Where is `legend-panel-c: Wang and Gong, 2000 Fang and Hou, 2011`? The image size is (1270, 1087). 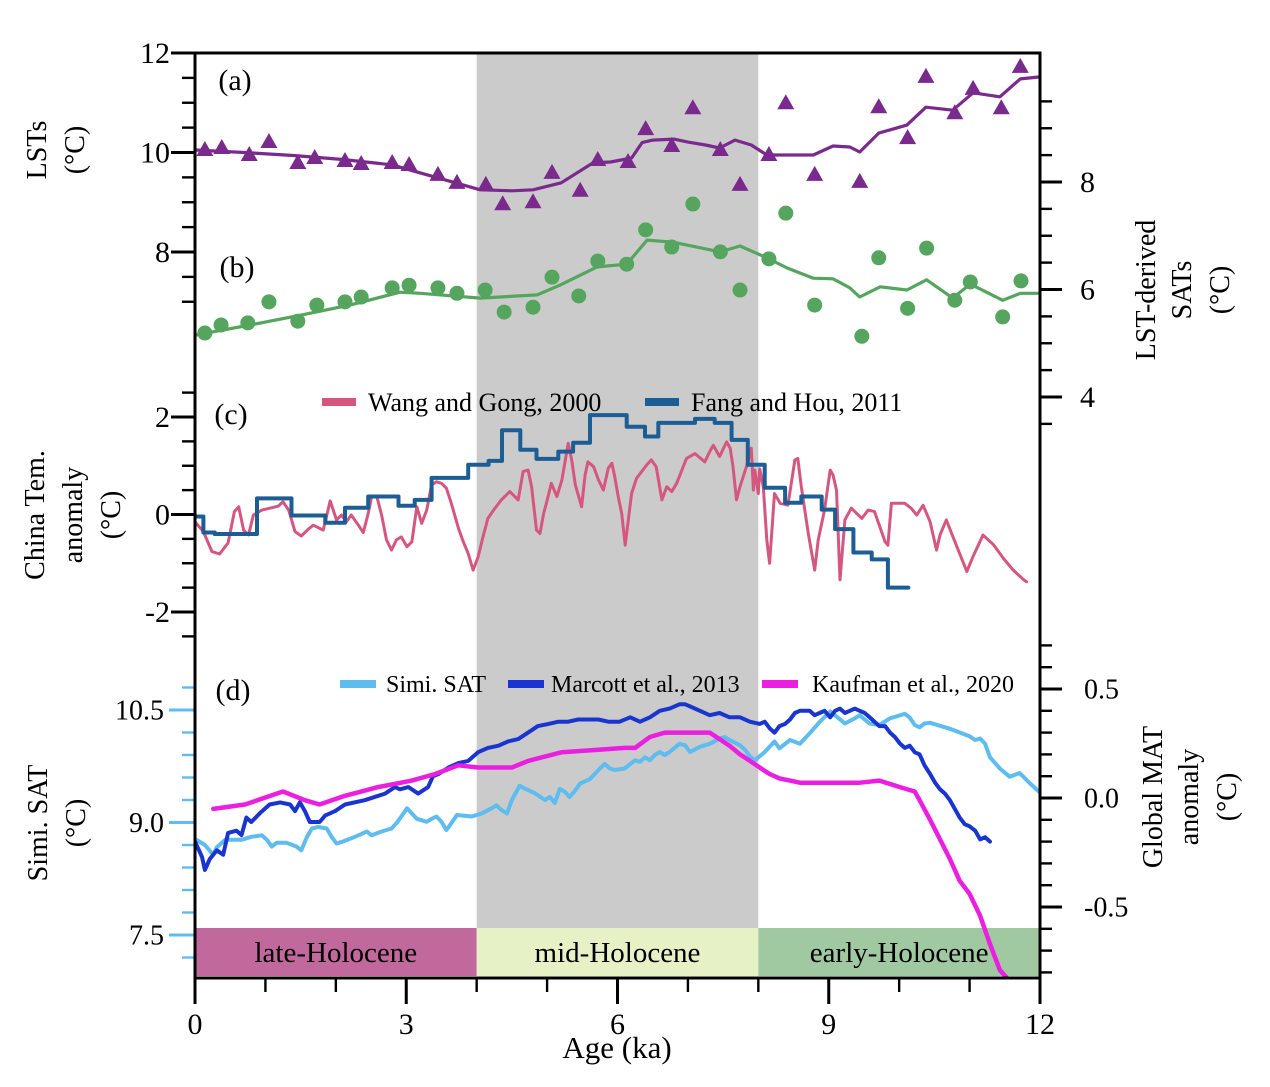 legend-panel-c: Wang and Gong, 2000 Fang and Hou, 2011 is located at coordinates (612, 402).